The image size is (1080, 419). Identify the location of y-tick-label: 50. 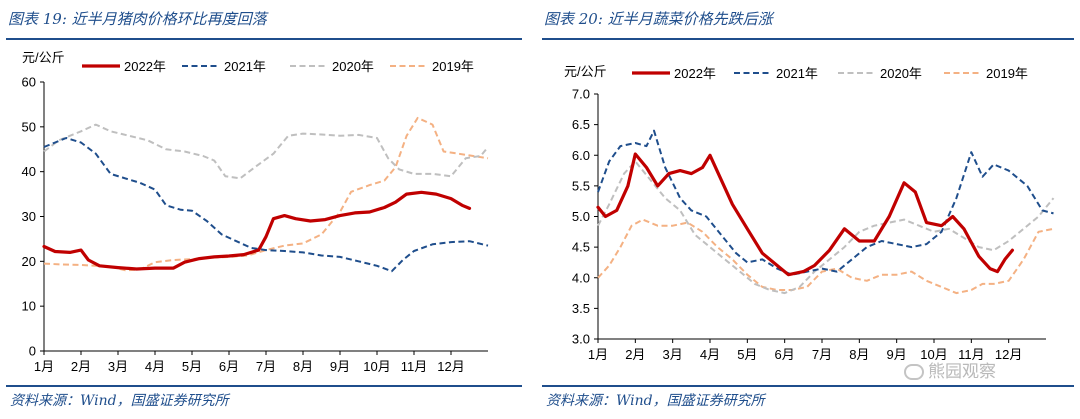
(29, 126).